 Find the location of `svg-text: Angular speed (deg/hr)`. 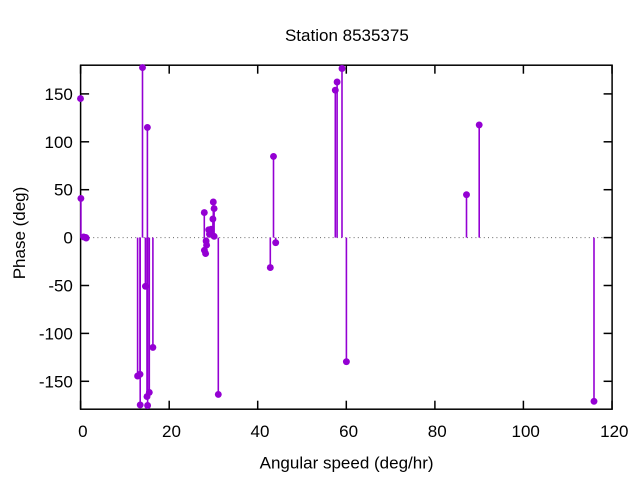

svg-text: Angular speed (deg/hr) is located at coordinates (347, 463).